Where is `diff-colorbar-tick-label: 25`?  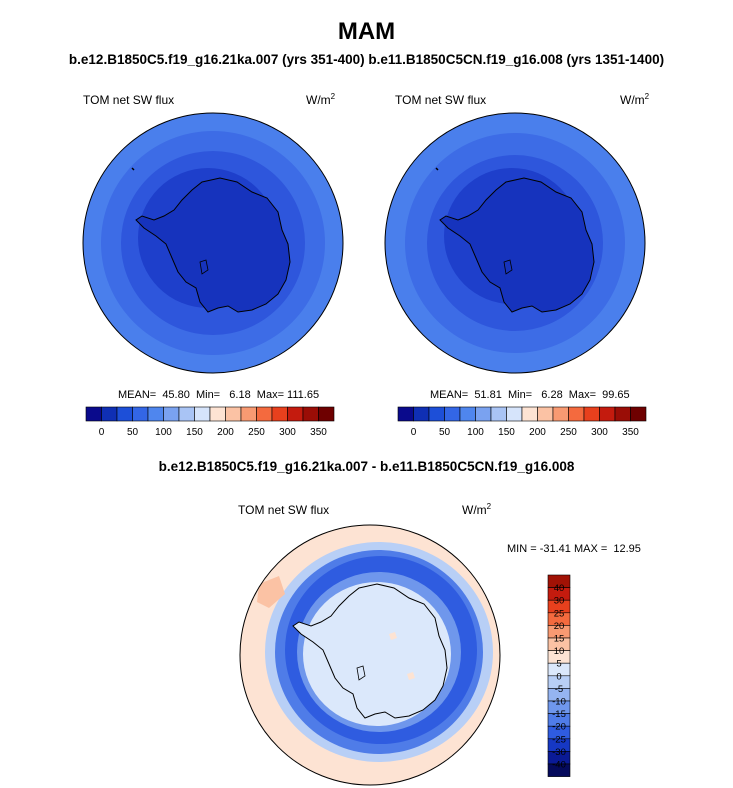 diff-colorbar-tick-label: 25 is located at coordinates (559, 613).